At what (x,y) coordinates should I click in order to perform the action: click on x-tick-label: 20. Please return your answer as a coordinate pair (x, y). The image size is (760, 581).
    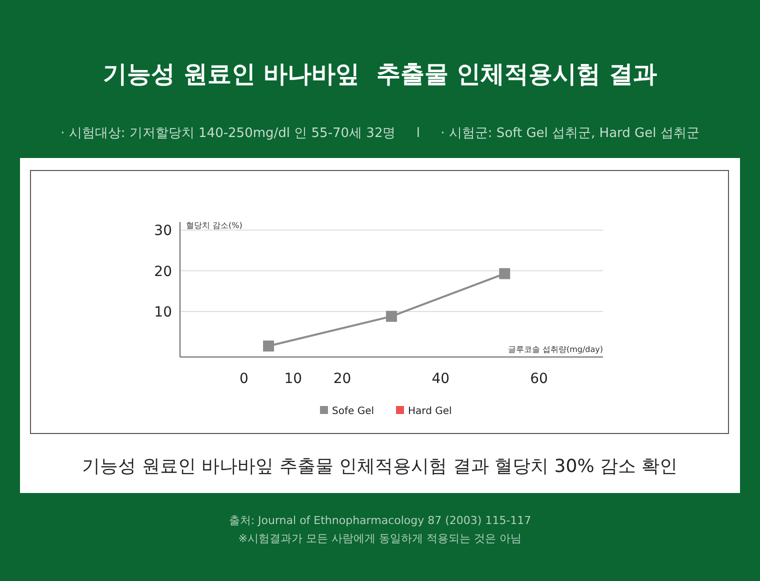
    Looking at the image, I should click on (342, 379).